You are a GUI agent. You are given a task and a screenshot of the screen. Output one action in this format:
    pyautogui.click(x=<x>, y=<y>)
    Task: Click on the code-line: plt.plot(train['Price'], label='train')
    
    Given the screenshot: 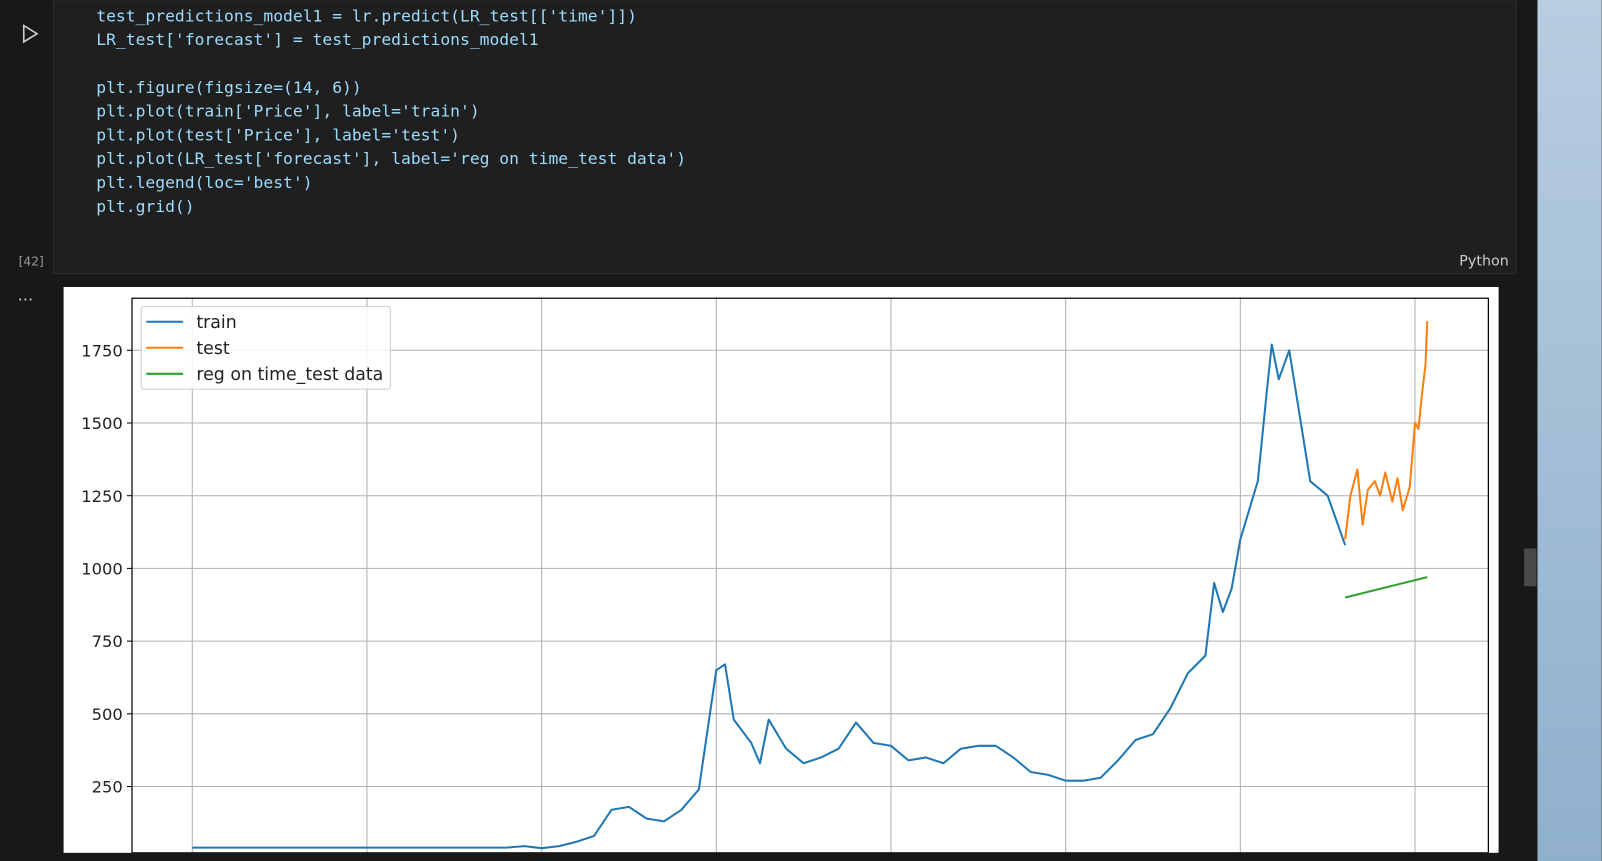 What is the action you would take?
    pyautogui.click(x=287, y=111)
    